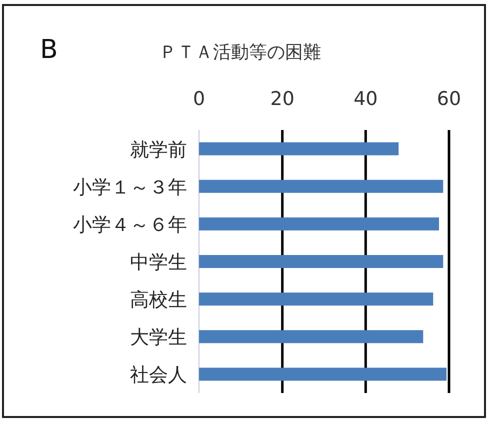  Describe the element at coordinates (158, 263) in the screenshot. I see `y-tick-label: 中学生` at that location.